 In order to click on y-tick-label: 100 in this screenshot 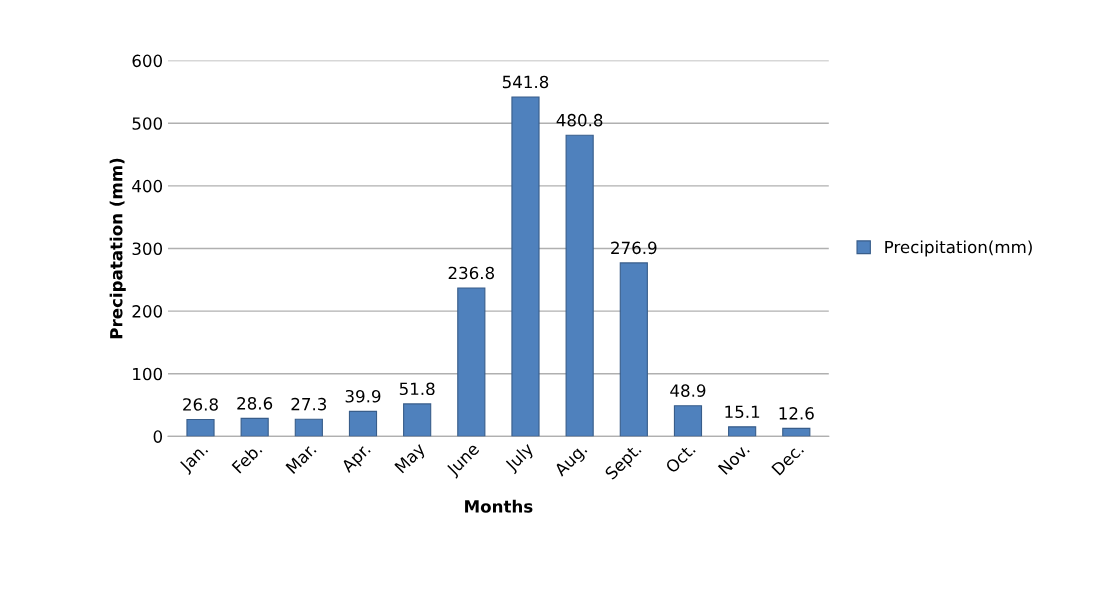, I will do `click(148, 374)`.